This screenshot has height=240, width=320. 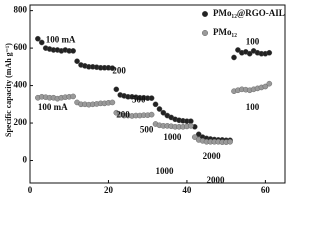 I want to click on x-tick-label: 60, so click(x=266, y=190).